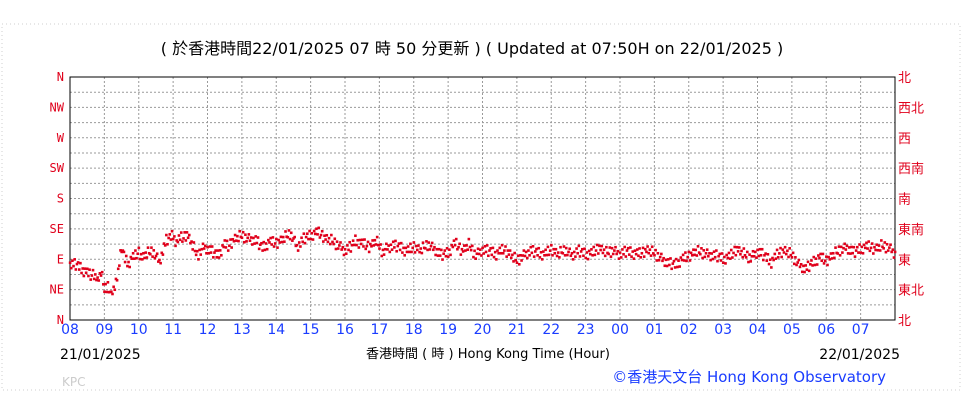 The image size is (964, 401). Describe the element at coordinates (414, 330) in the screenshot. I see `x-tick-label: 18` at that location.